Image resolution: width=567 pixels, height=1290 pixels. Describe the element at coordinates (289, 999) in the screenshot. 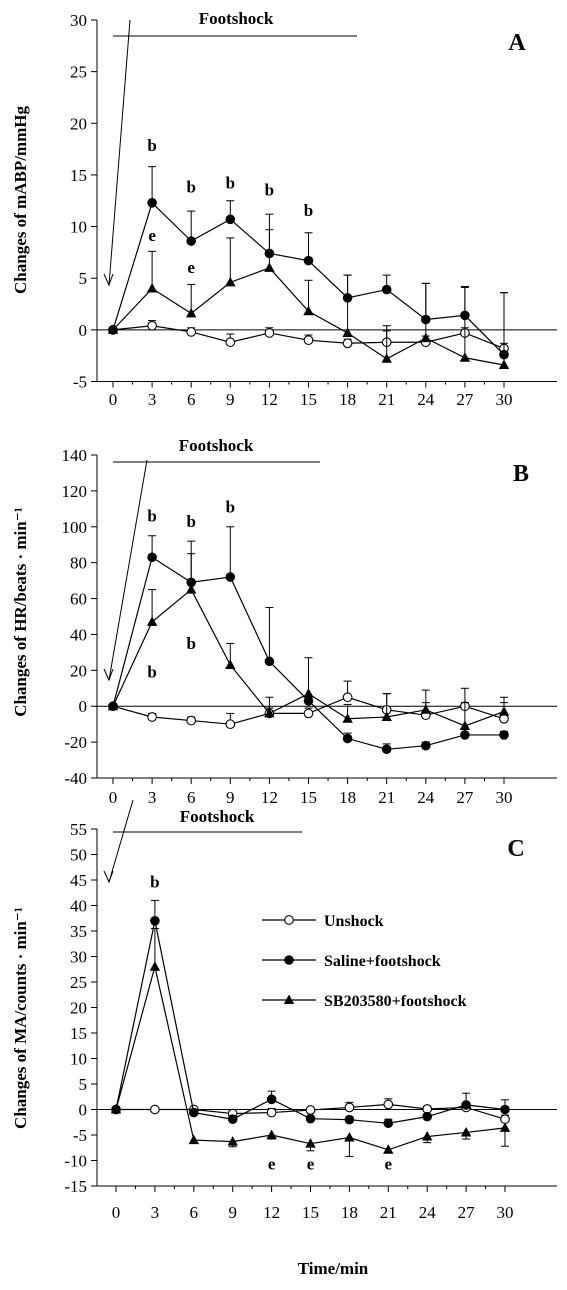

I see `legend-marker` at that location.